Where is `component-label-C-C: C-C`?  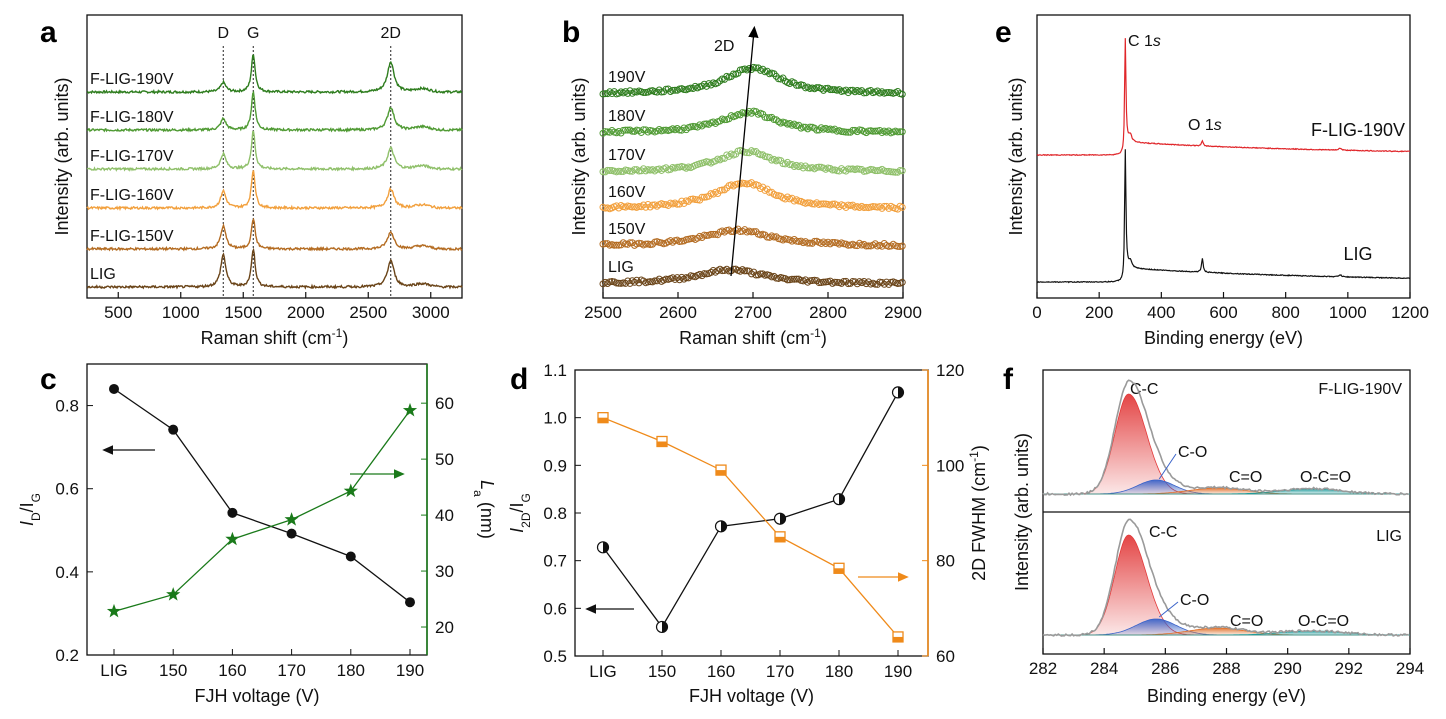
component-label-C-C: C-C is located at coordinates (1144, 389).